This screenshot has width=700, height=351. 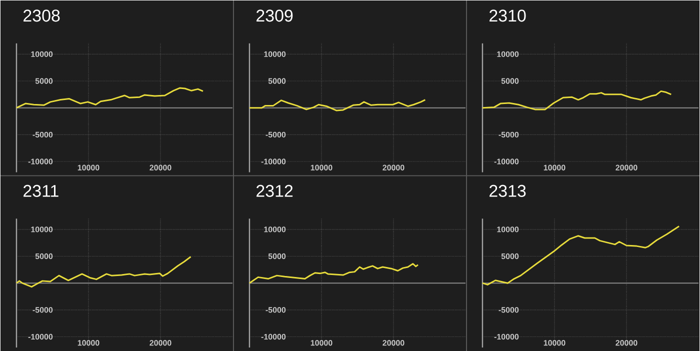 What do you see at coordinates (274, 15) in the screenshot?
I see `chart-title: 2309` at bounding box center [274, 15].